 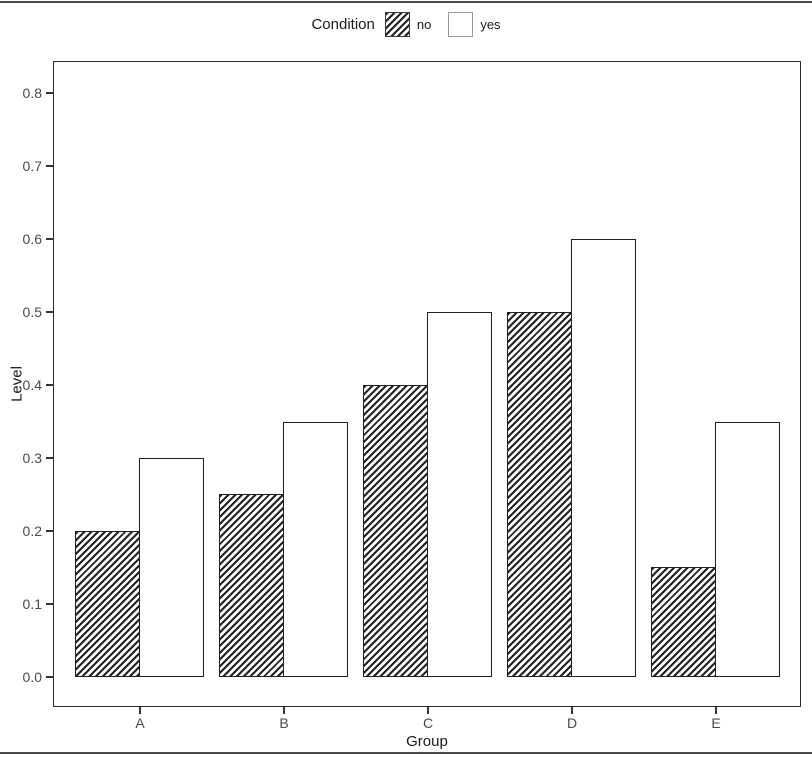 What do you see at coordinates (747, 549) in the screenshot?
I see `bar-yes-E` at bounding box center [747, 549].